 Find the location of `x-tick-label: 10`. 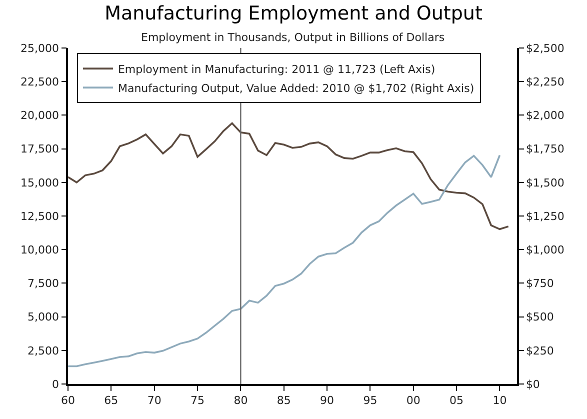

x-tick-label: 10 is located at coordinates (499, 400).